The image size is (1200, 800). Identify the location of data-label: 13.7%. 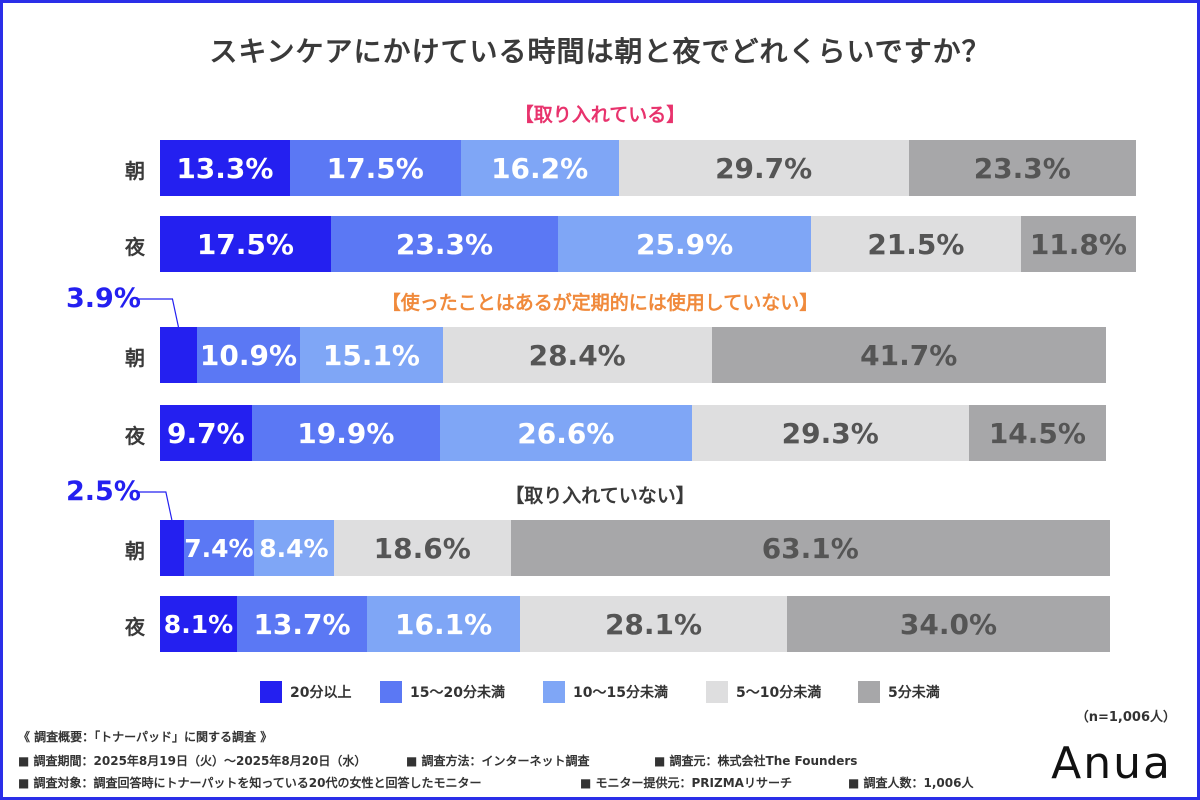
(302, 624).